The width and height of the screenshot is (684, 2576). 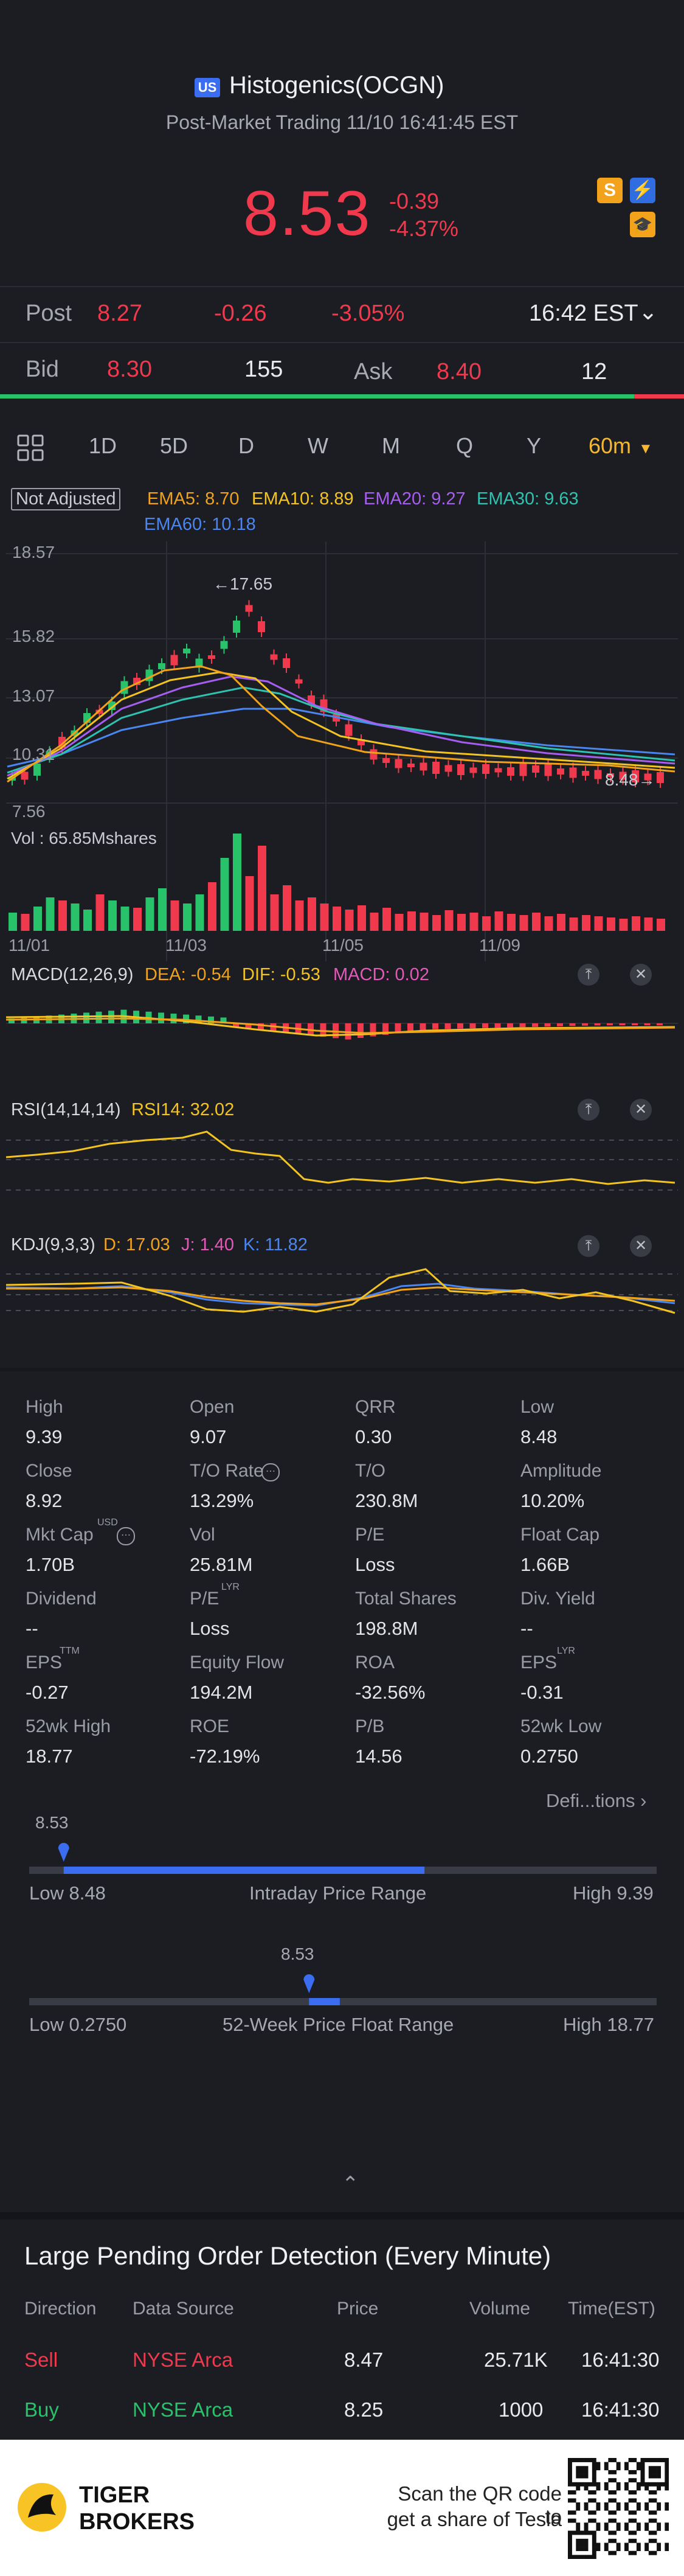 What do you see at coordinates (373, 372) in the screenshot?
I see `ask-label: Ask` at bounding box center [373, 372].